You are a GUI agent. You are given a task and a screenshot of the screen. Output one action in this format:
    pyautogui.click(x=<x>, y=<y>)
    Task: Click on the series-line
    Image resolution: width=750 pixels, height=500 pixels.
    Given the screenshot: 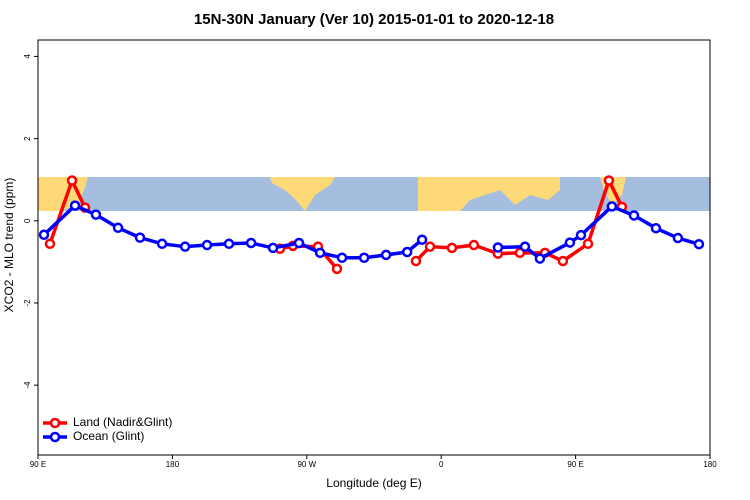 What is the action you would take?
    pyautogui.click(x=371, y=232)
    